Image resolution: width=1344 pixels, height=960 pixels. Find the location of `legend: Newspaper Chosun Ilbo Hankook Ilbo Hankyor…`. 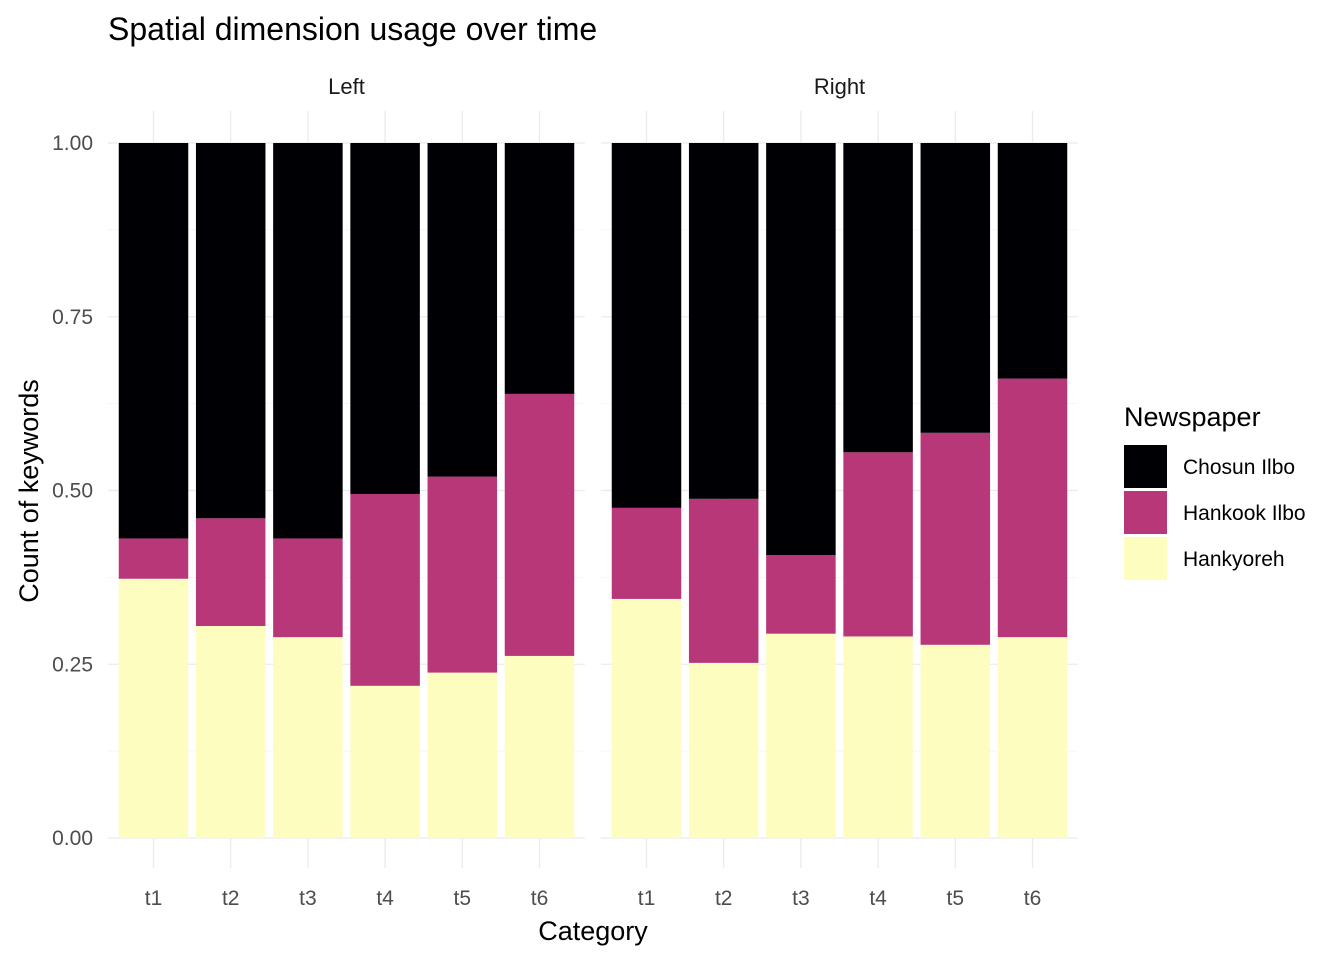

legend: Newspaper Chosun Ilbo Hankook Ilbo Hankyor… is located at coordinates (1215, 491).